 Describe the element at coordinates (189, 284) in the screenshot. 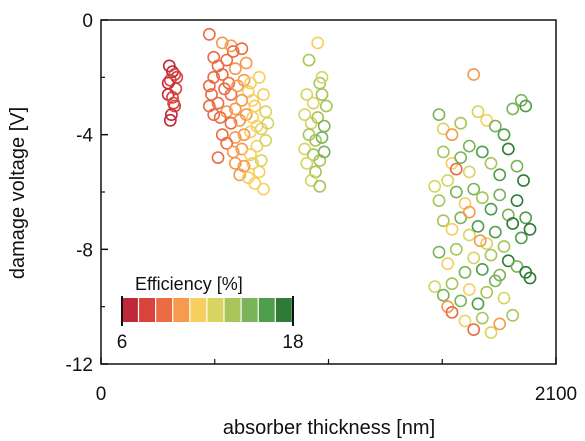

I see `colorbar-title: Efficiency [%]` at that location.